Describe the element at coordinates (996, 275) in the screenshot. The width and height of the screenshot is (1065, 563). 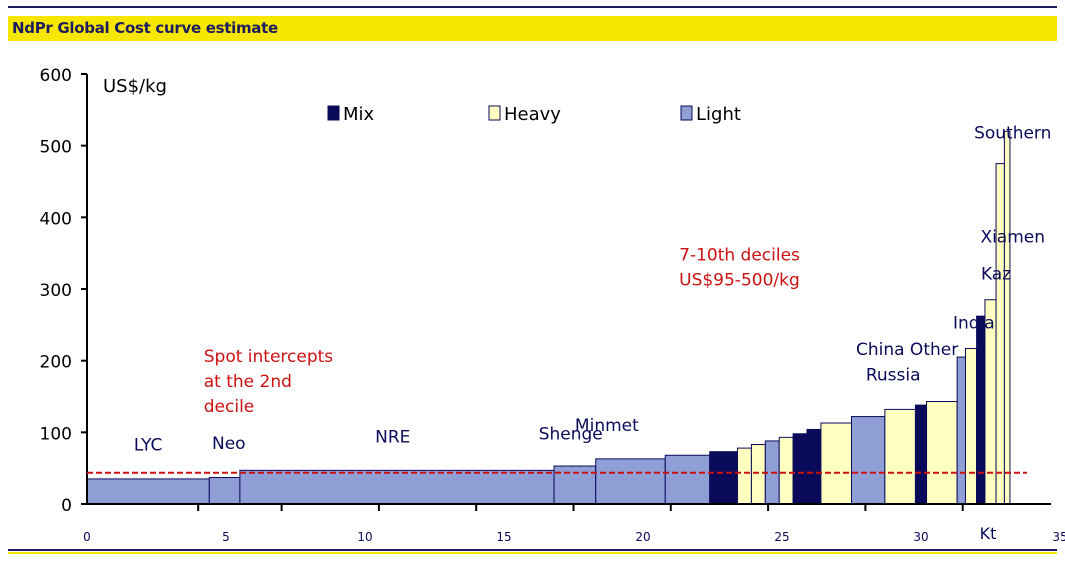
I see `label-kaz: Kaz` at that location.